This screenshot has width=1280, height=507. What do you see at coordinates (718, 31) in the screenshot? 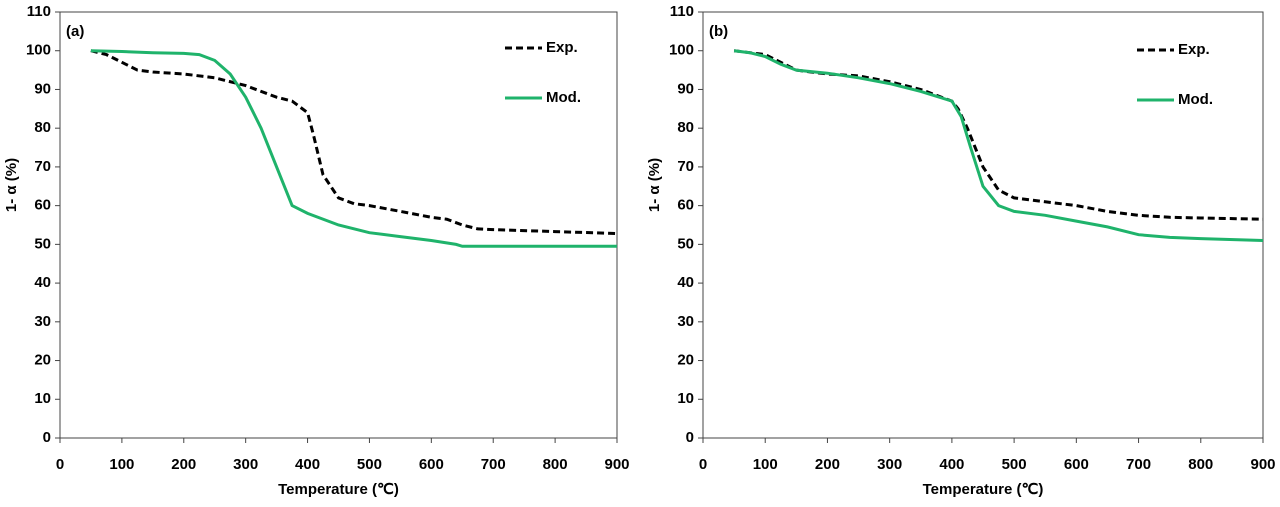
I see `panel-label: (b)` at bounding box center [718, 31].